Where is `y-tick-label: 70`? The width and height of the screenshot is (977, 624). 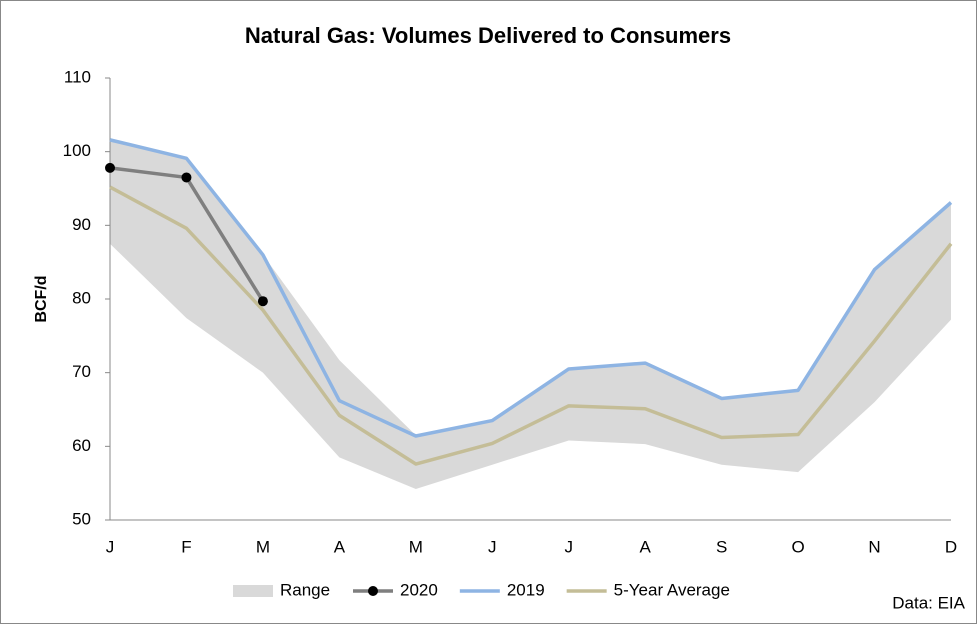 y-tick-label: 70 is located at coordinates (81, 371).